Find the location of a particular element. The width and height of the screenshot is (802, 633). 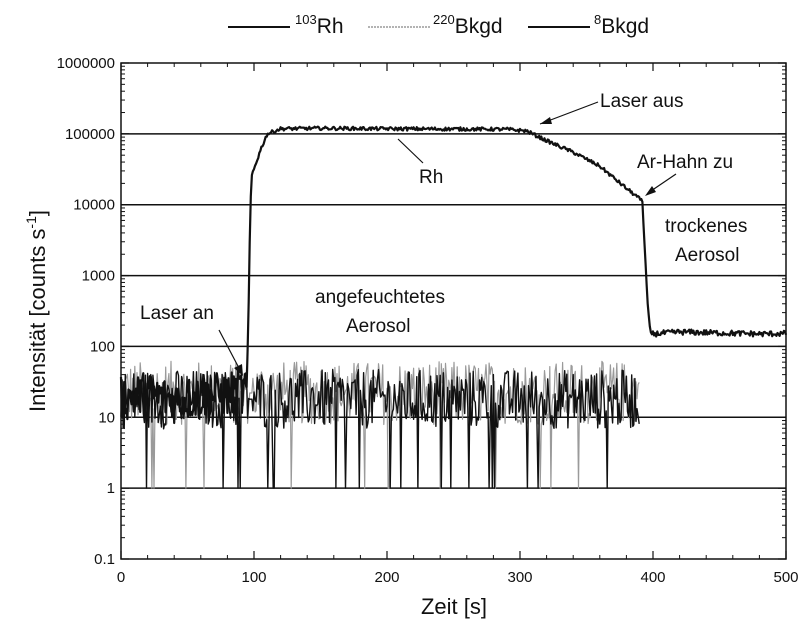

x-axis-title: Zeit [s] is located at coordinates (454, 606).